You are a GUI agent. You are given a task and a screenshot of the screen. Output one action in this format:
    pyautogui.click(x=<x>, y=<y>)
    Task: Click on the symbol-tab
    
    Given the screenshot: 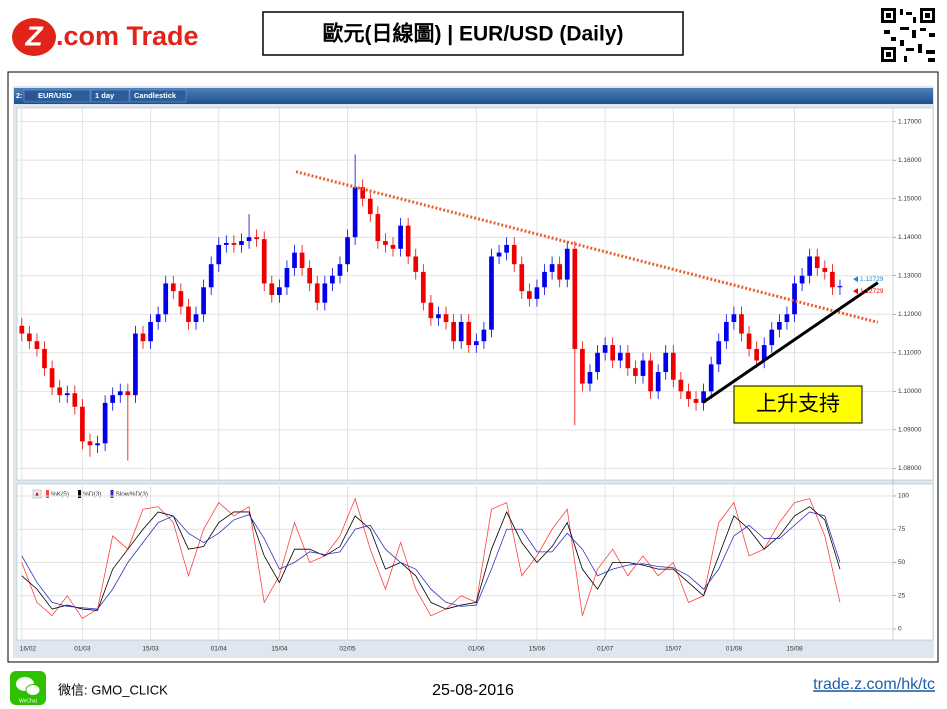 What is the action you would take?
    pyautogui.click(x=57, y=96)
    